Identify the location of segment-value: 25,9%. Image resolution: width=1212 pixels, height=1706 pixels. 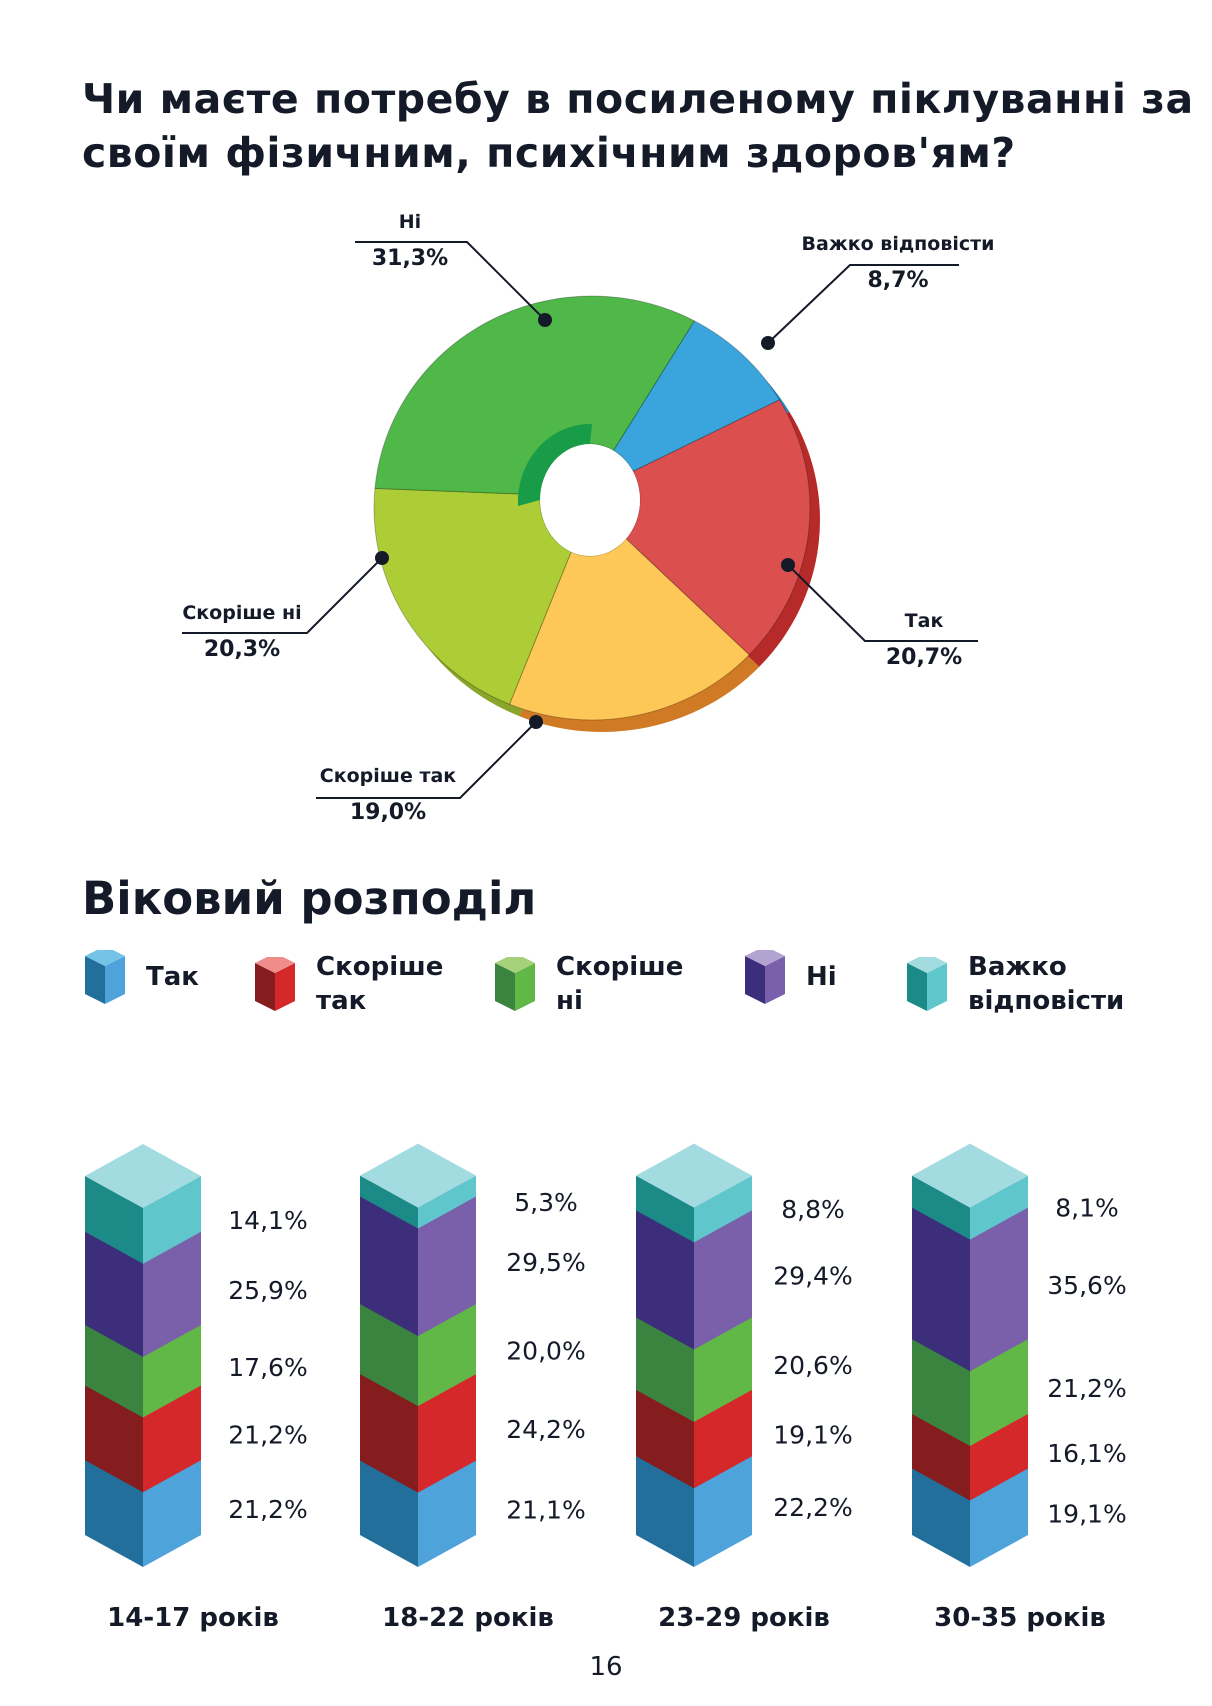
(267, 1290).